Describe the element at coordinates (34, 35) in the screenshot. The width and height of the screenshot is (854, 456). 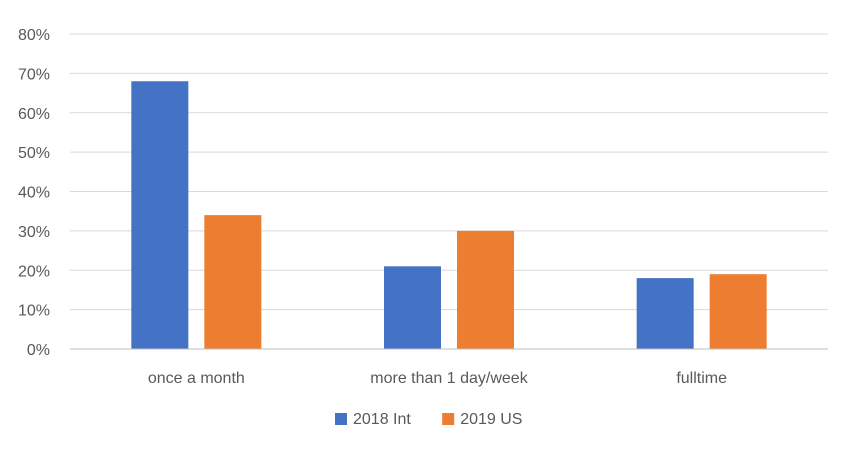
I see `y-tick-label: 80%` at that location.